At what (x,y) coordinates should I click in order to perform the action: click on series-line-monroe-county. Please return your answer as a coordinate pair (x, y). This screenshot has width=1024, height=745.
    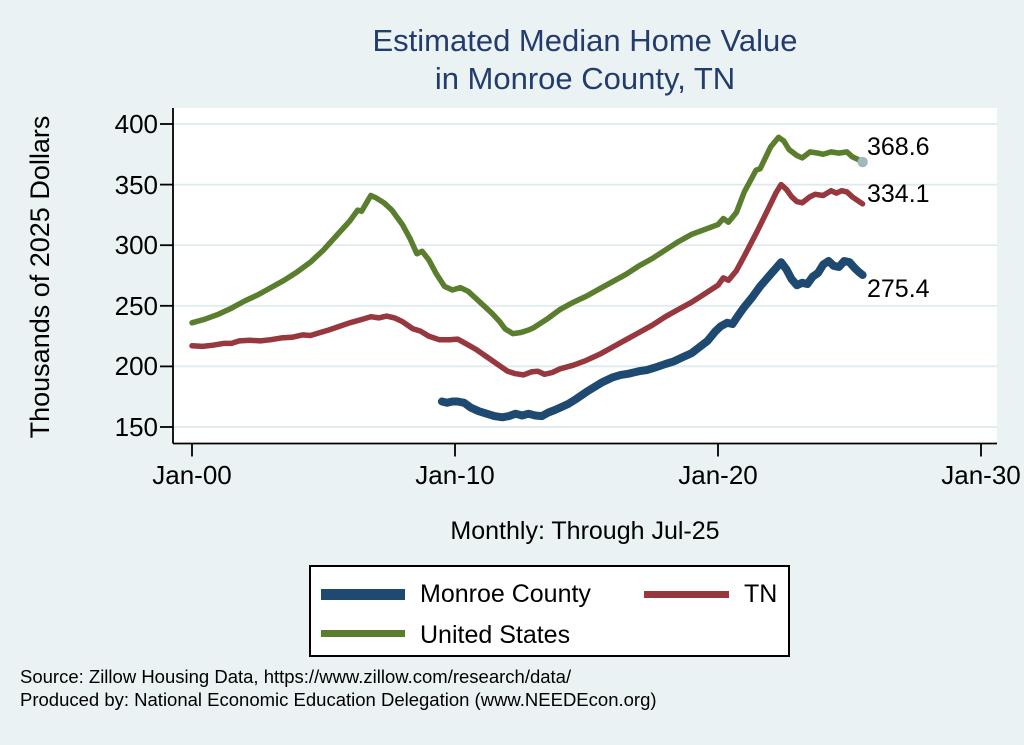
    Looking at the image, I should click on (652, 339).